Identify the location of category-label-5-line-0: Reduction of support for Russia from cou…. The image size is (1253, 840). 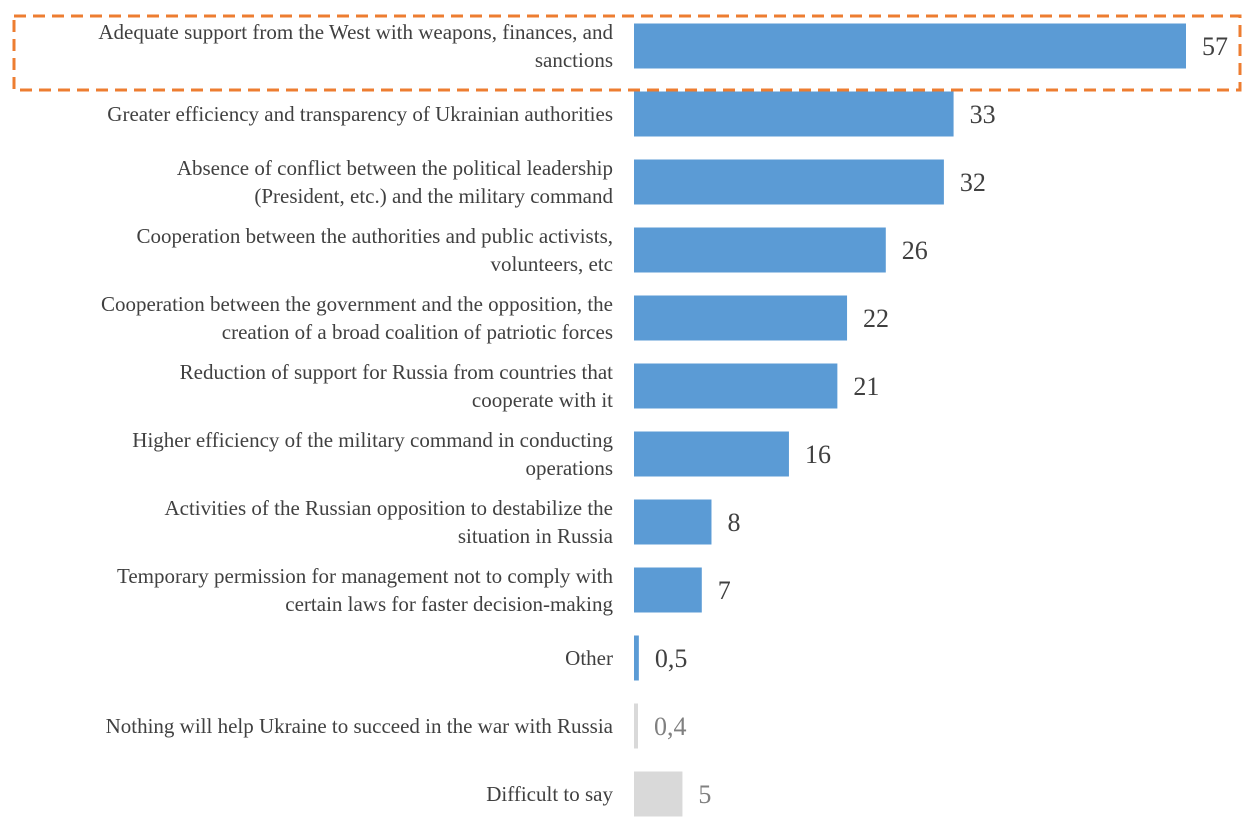
(397, 372).